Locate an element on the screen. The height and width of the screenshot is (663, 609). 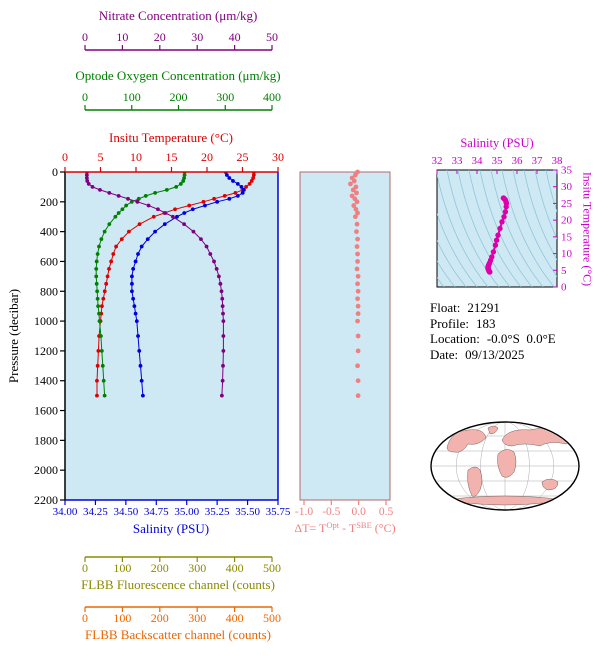
temperature-tick-label: 15 is located at coordinates (172, 157).